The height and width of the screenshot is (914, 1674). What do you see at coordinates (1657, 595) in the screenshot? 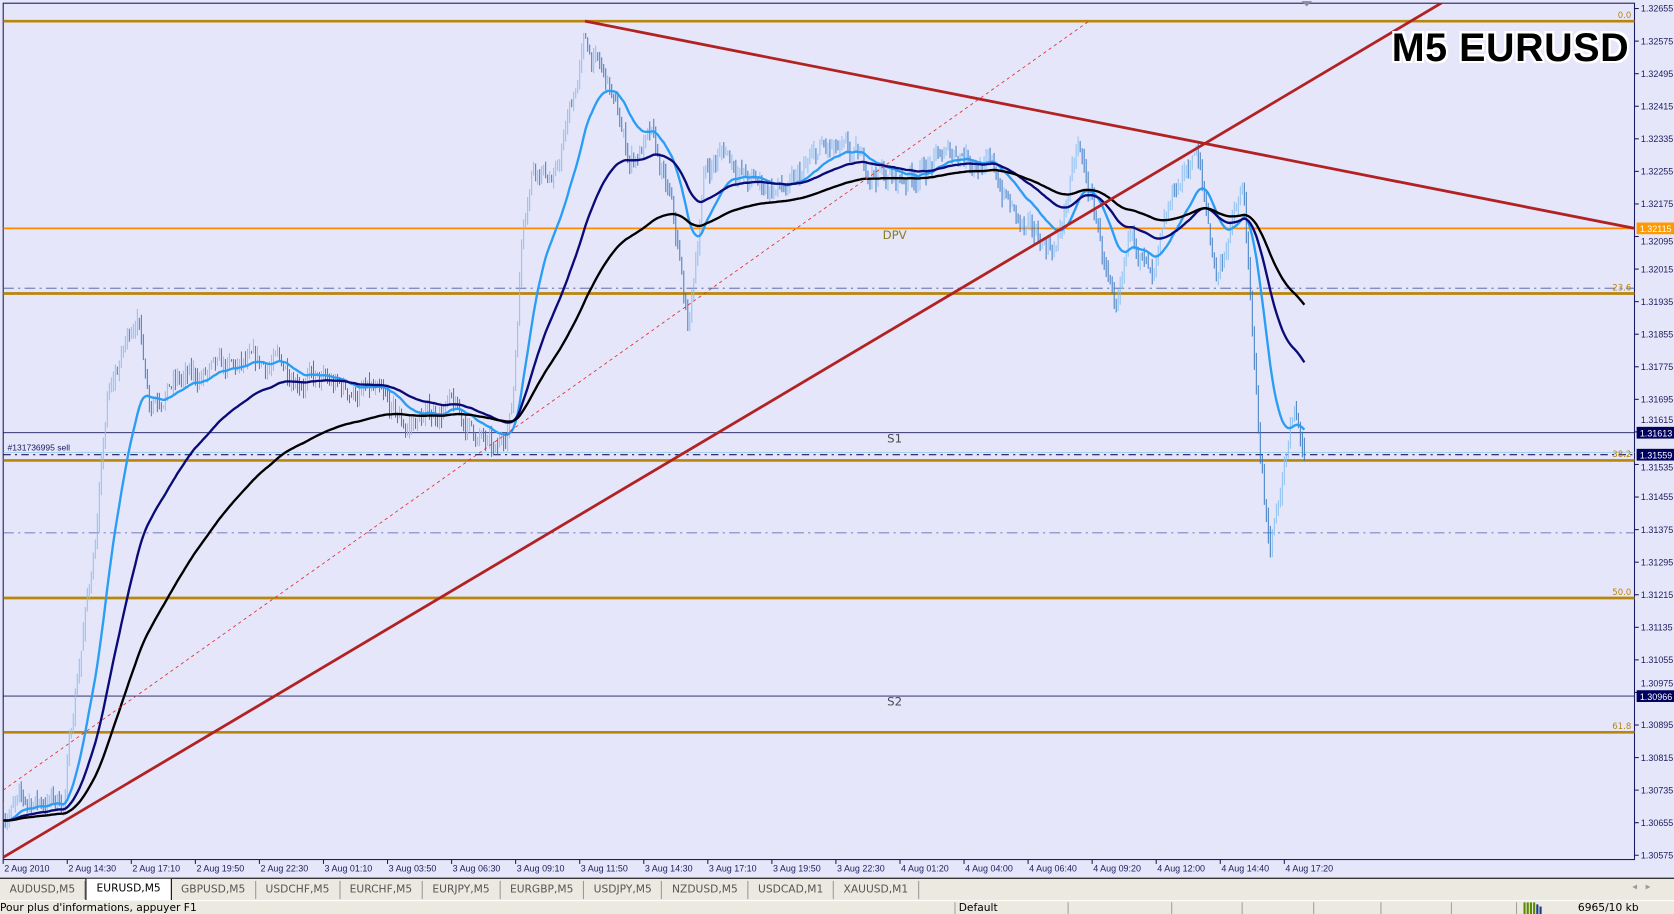
I see `price-tick-label: 1.31215` at bounding box center [1657, 595].